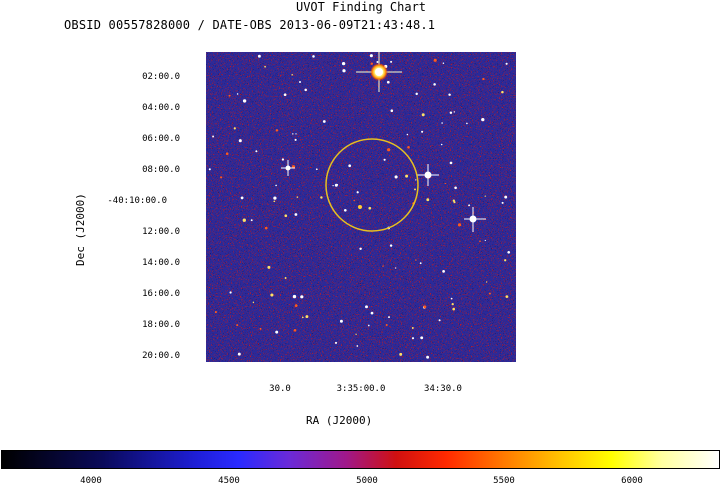  Describe the element at coordinates (280, 389) in the screenshot. I see `ra-tick-label: 30.0` at that location.